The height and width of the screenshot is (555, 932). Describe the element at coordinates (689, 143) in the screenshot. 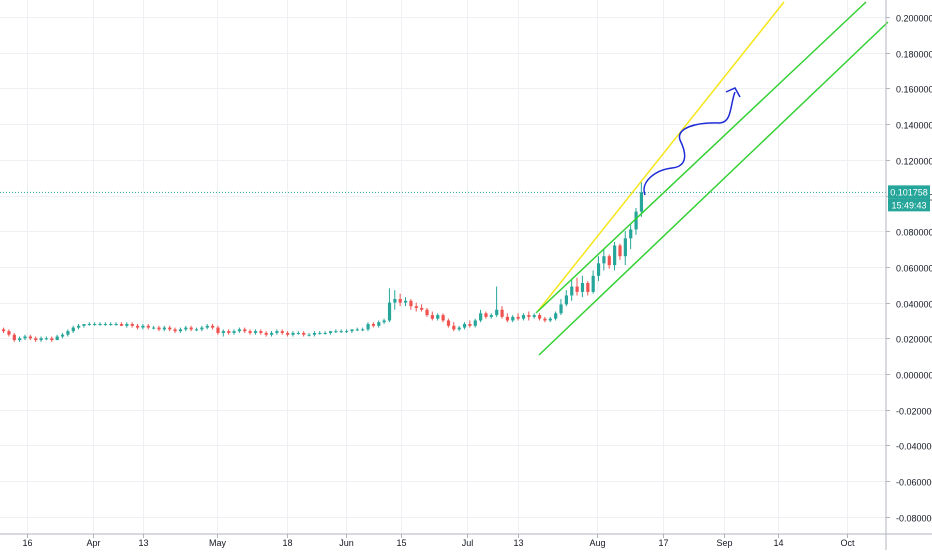

I see `projection-arrow` at that location.